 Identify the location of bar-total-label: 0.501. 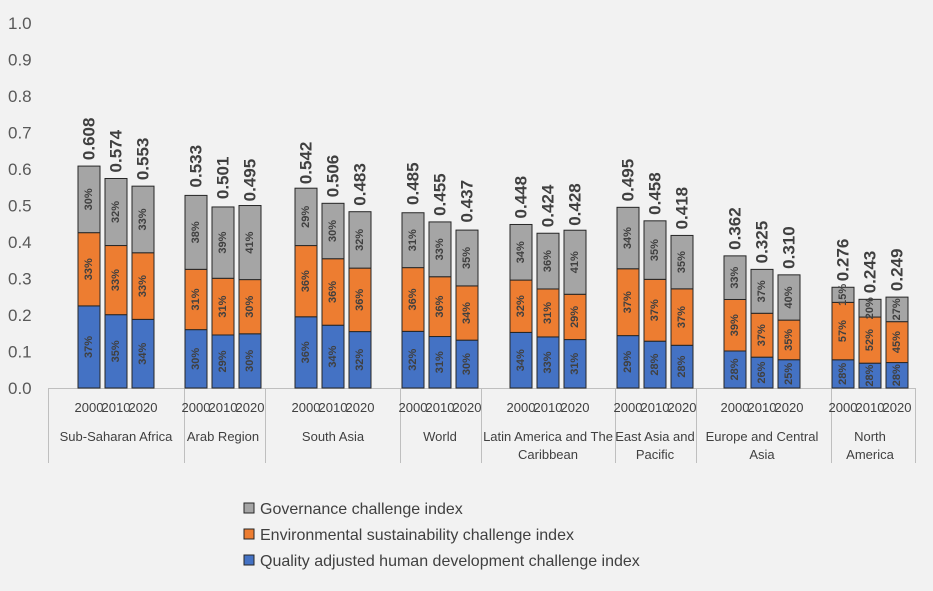
(223, 178).